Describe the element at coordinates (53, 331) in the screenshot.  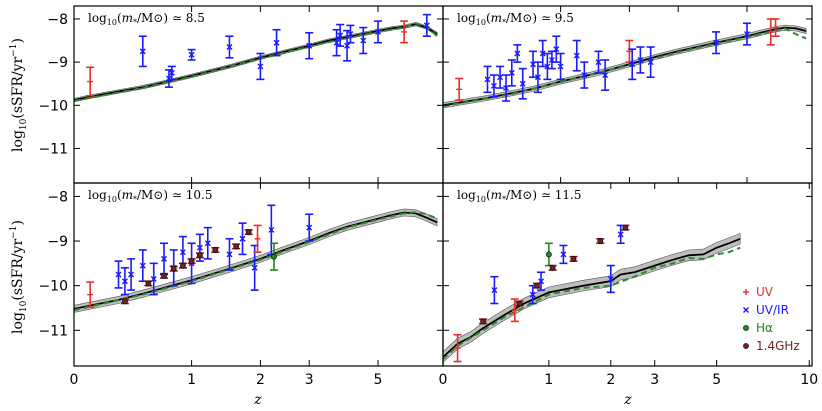
I see `y-tick-label: −11` at that location.